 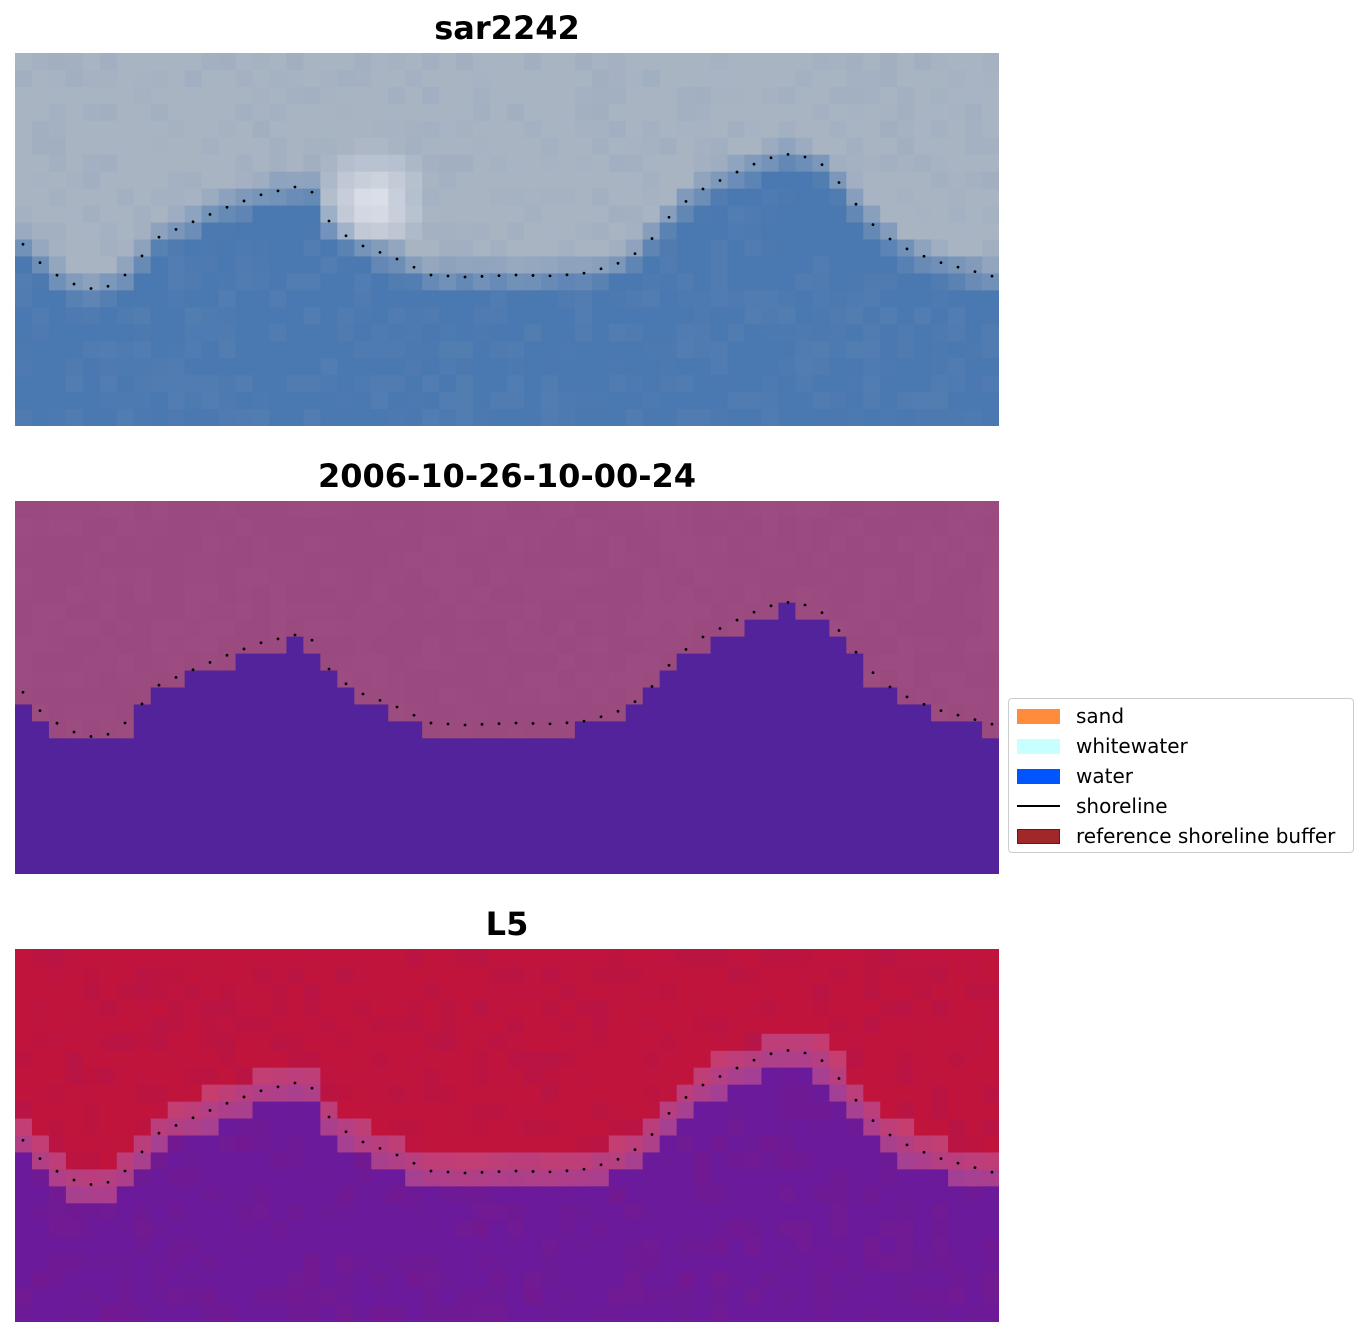 I want to click on shoreline-point, so click(x=40, y=1158).